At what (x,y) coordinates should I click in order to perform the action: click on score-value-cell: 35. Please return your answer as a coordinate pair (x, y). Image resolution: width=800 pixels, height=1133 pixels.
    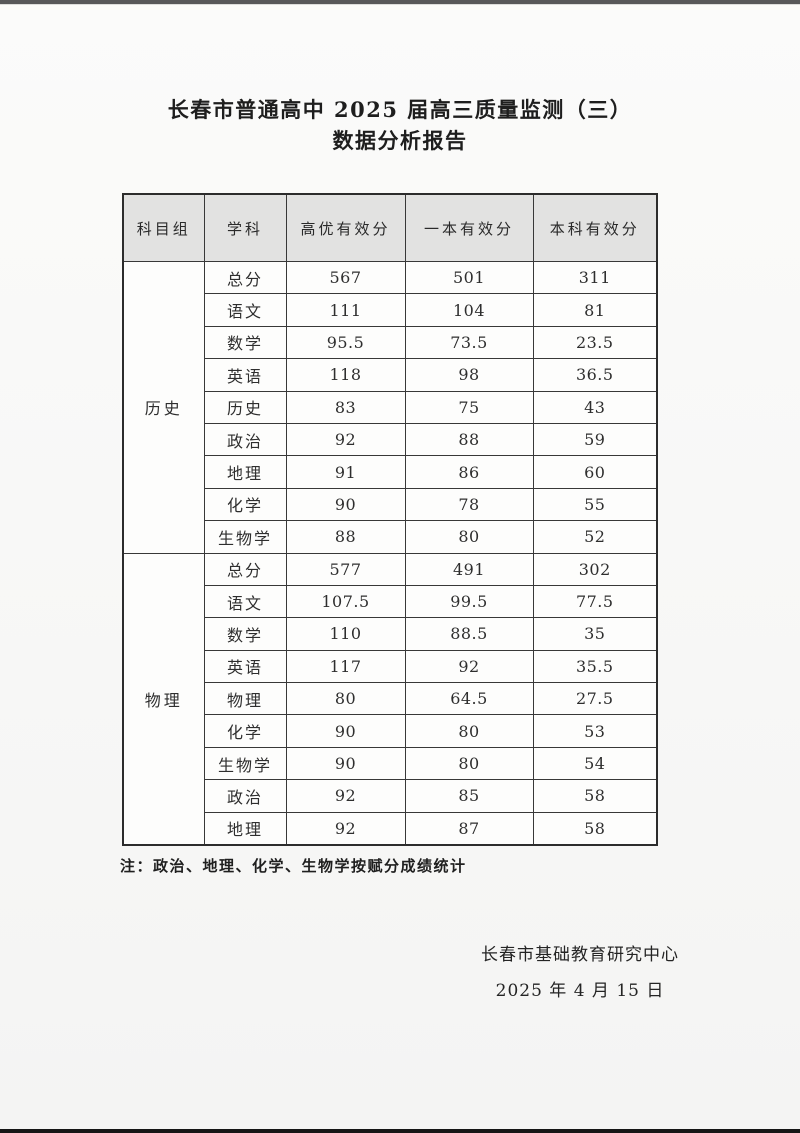
    Looking at the image, I should click on (595, 634).